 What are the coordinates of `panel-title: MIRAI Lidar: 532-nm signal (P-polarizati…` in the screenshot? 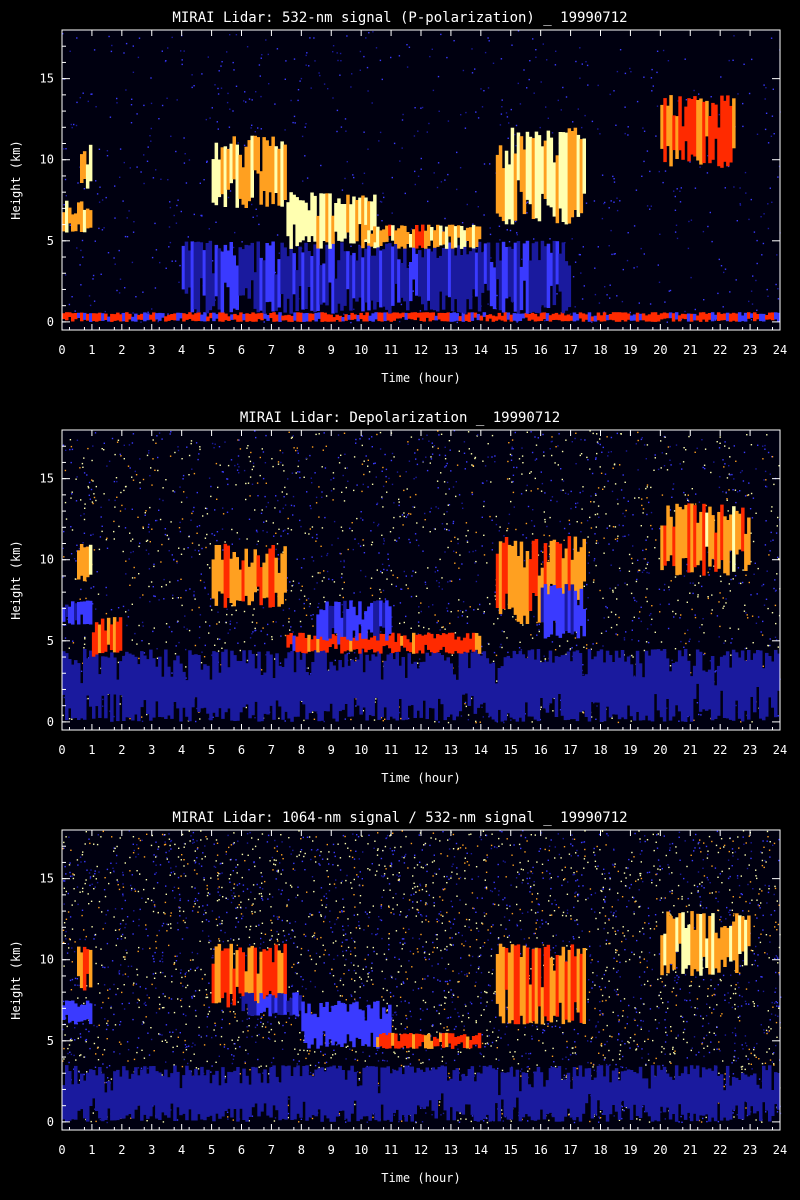 It's located at (399, 18).